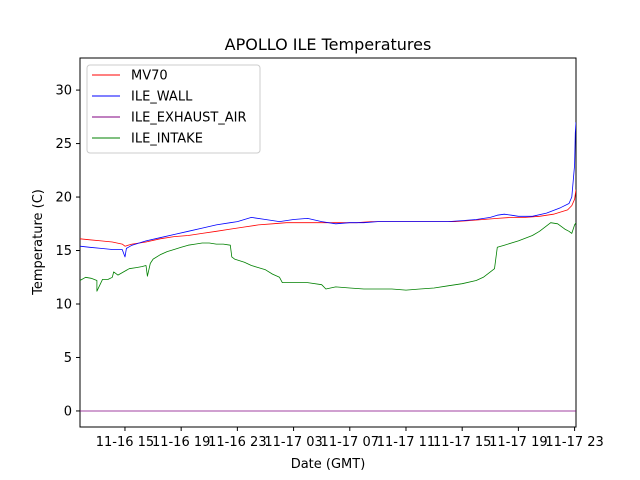 The image size is (640, 480). I want to click on x-tick-label: 11-16 19, so click(181, 442).